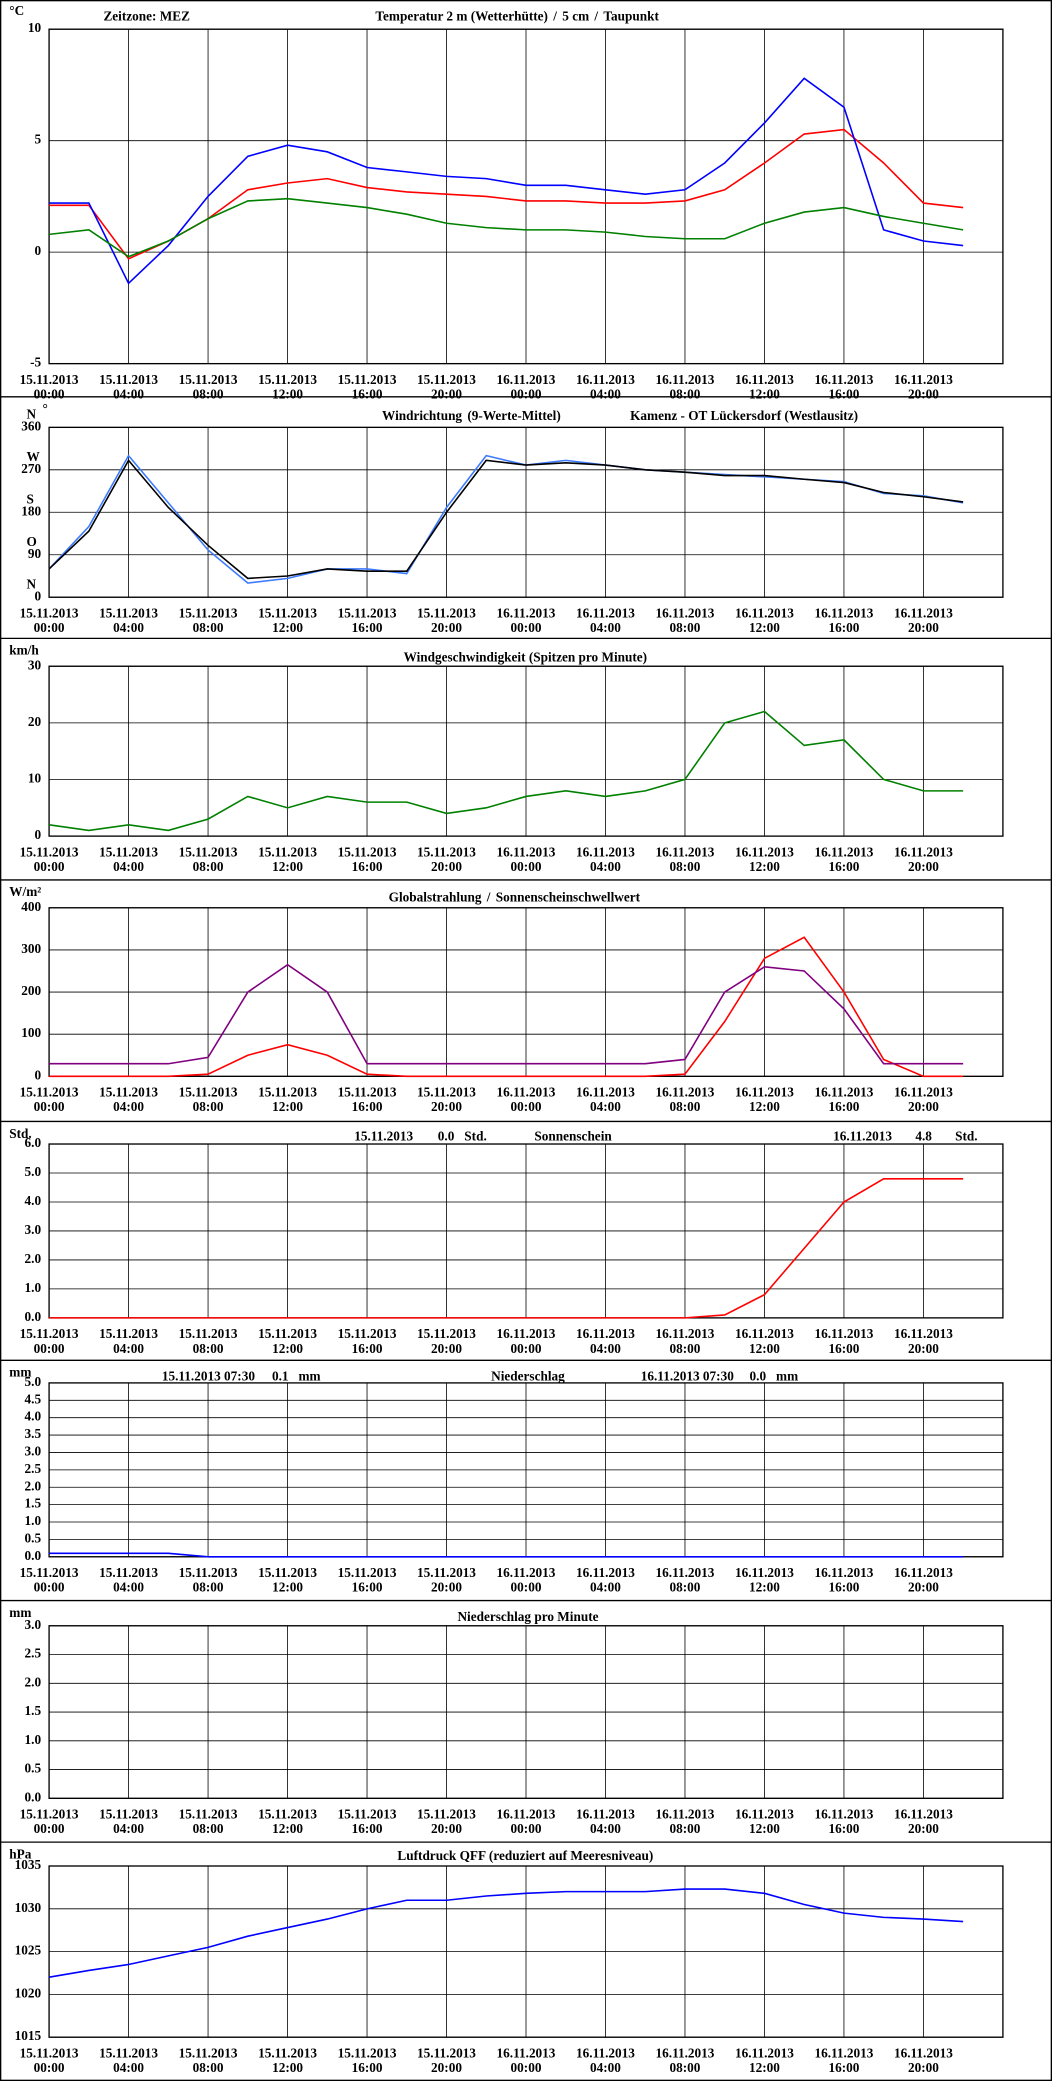 The width and height of the screenshot is (1052, 2081). I want to click on chart-title: Windgeschwindigkeit (Spitzen pro Minute), so click(526, 656).